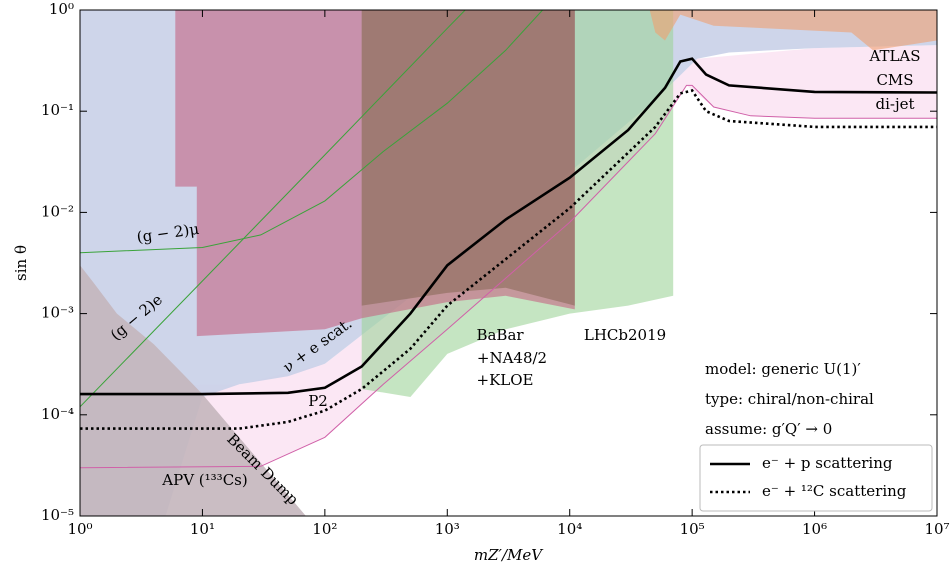 This screenshot has height=574, width=952. Describe the element at coordinates (202, 529) in the screenshot. I see `x-tick-label: 10¹` at that location.